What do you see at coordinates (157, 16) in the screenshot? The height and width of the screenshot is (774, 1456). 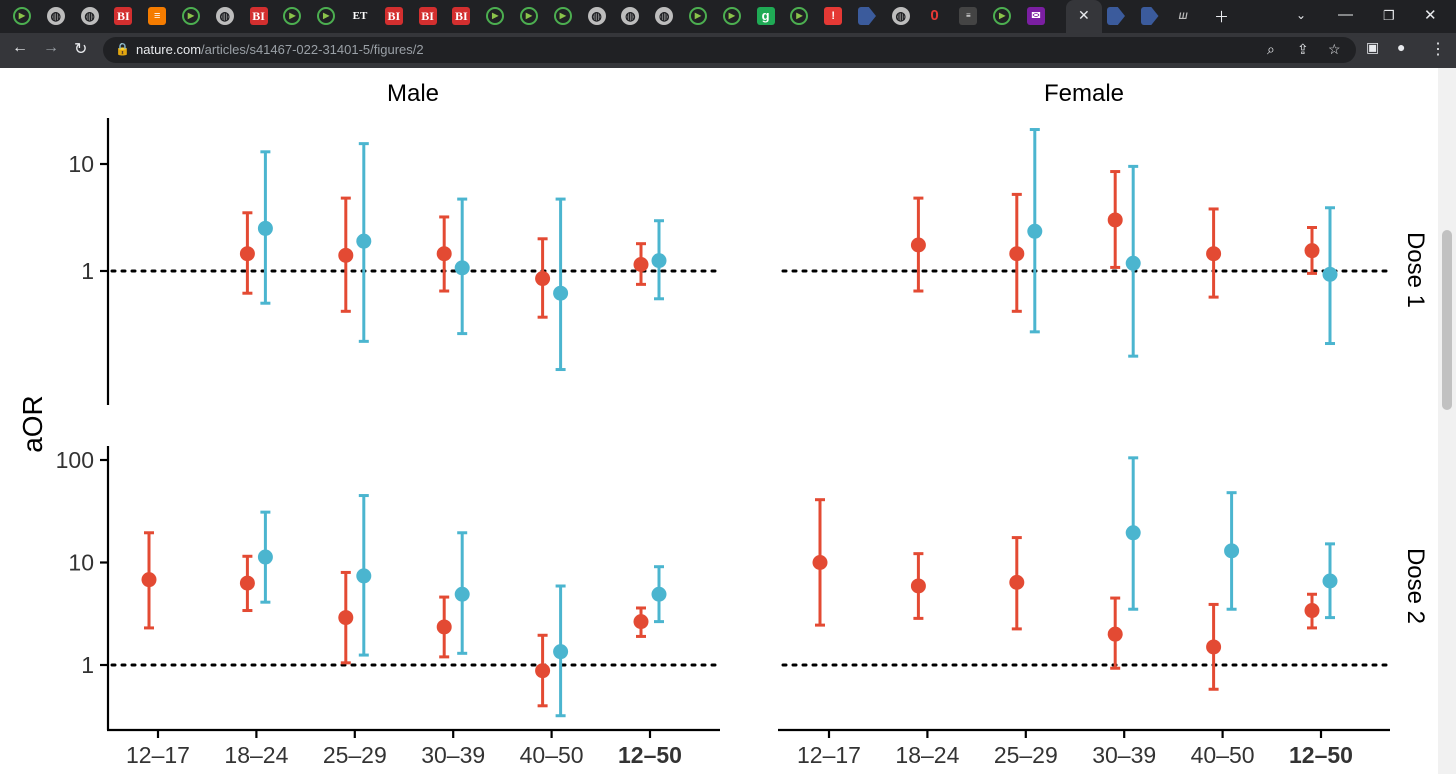 I see `bookmark-icon: ≡` at bounding box center [157, 16].